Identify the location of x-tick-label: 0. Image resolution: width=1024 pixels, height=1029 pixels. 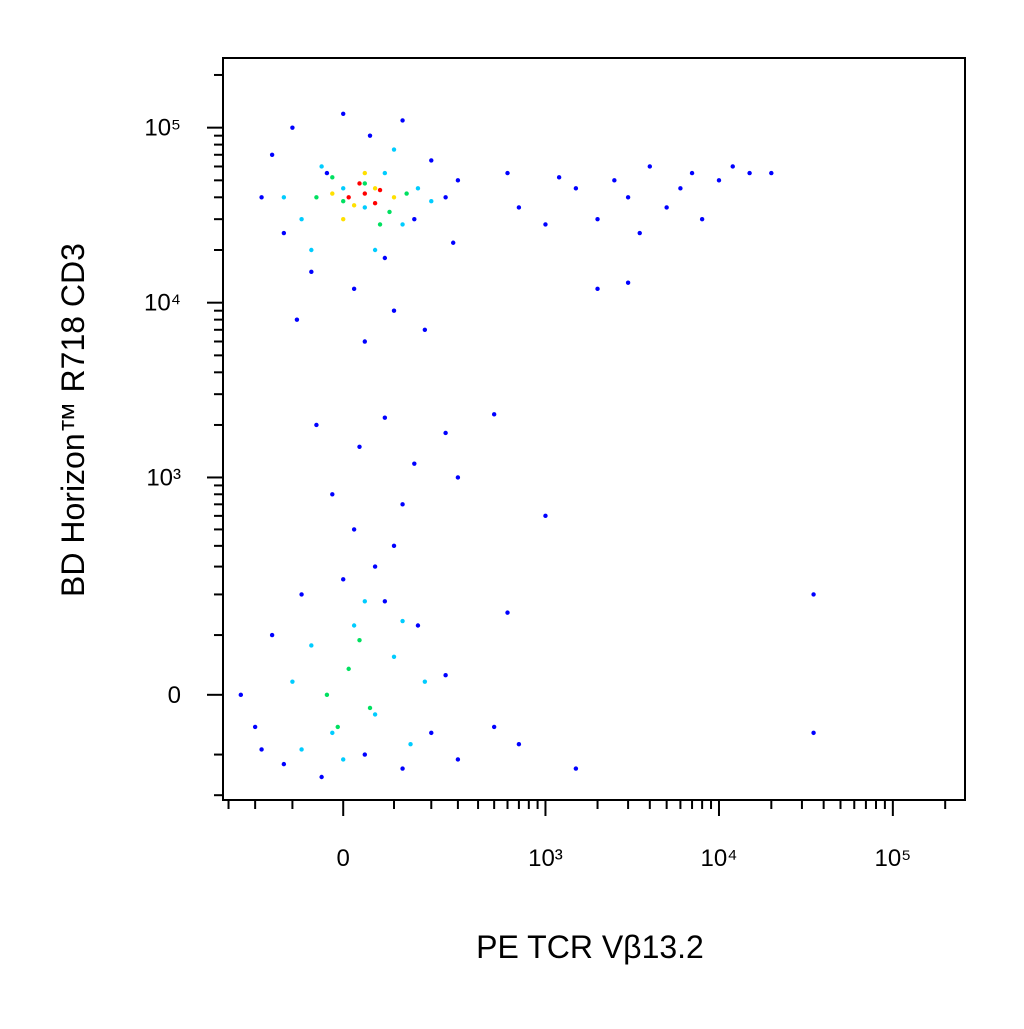
(343, 858).